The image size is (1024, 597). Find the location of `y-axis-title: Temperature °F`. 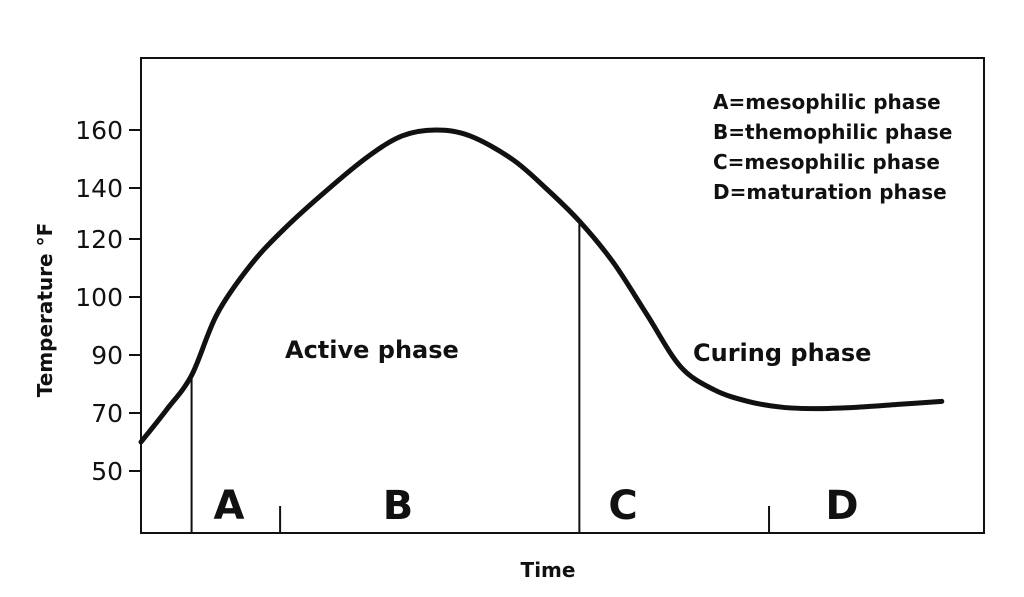

y-axis-title: Temperature °F is located at coordinates (45, 310).